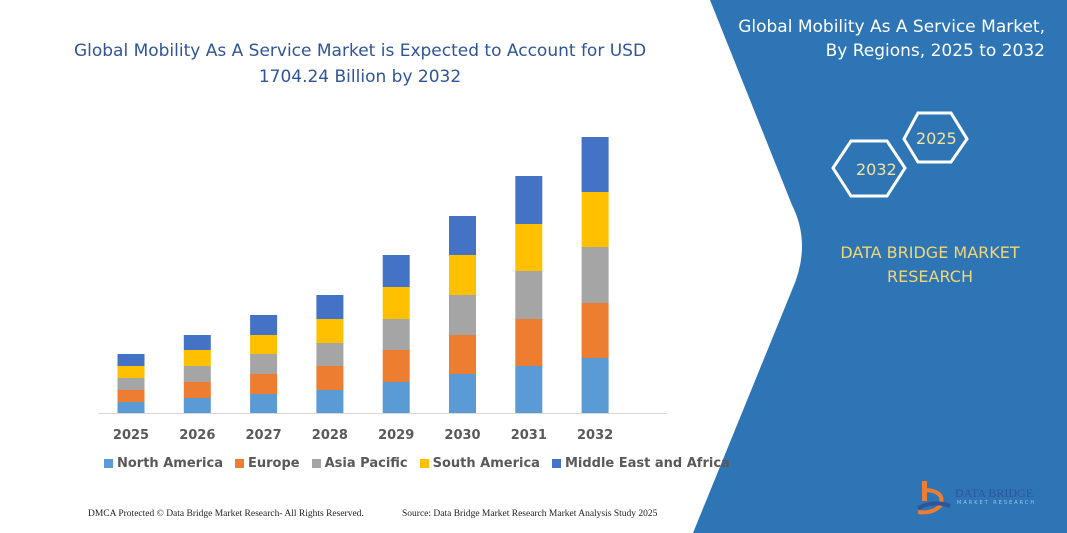  I want to click on x-tick-label: 2031, so click(529, 435).